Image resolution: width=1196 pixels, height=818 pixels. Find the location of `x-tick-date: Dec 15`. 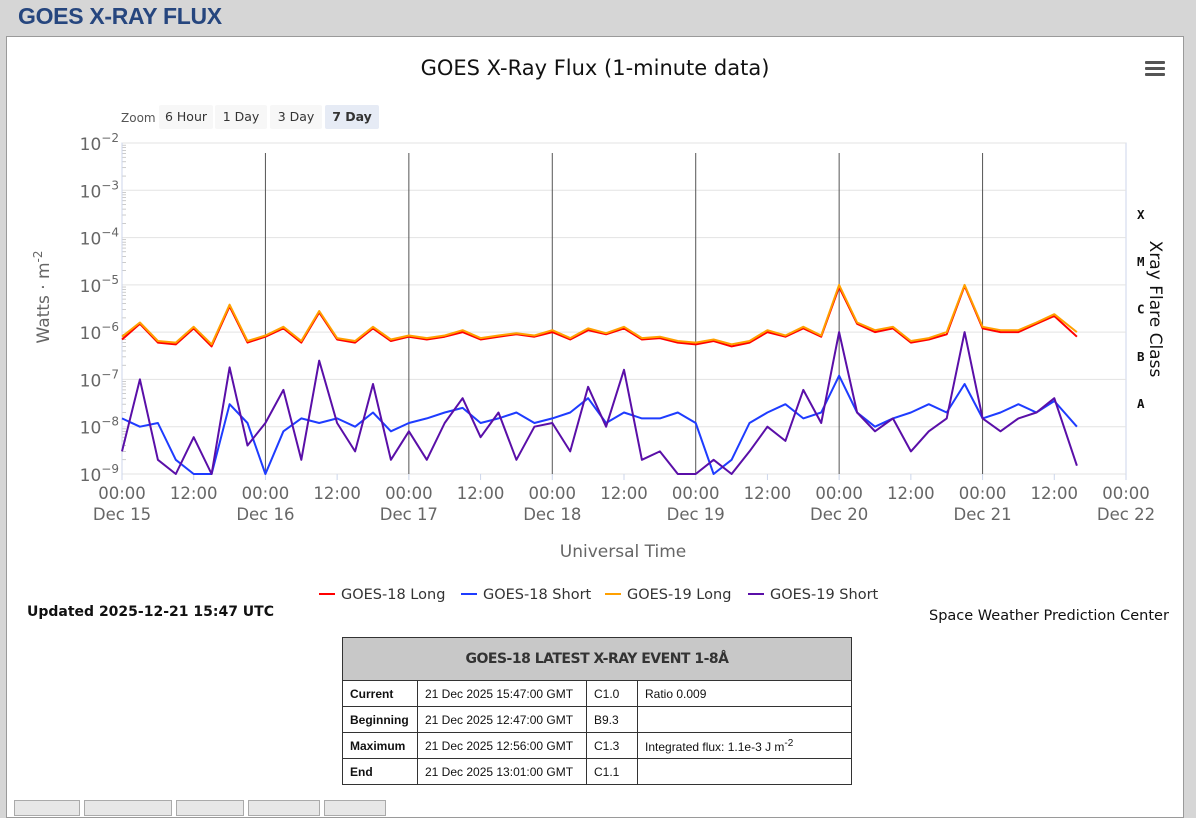

x-tick-date: Dec 15 is located at coordinates (122, 514).